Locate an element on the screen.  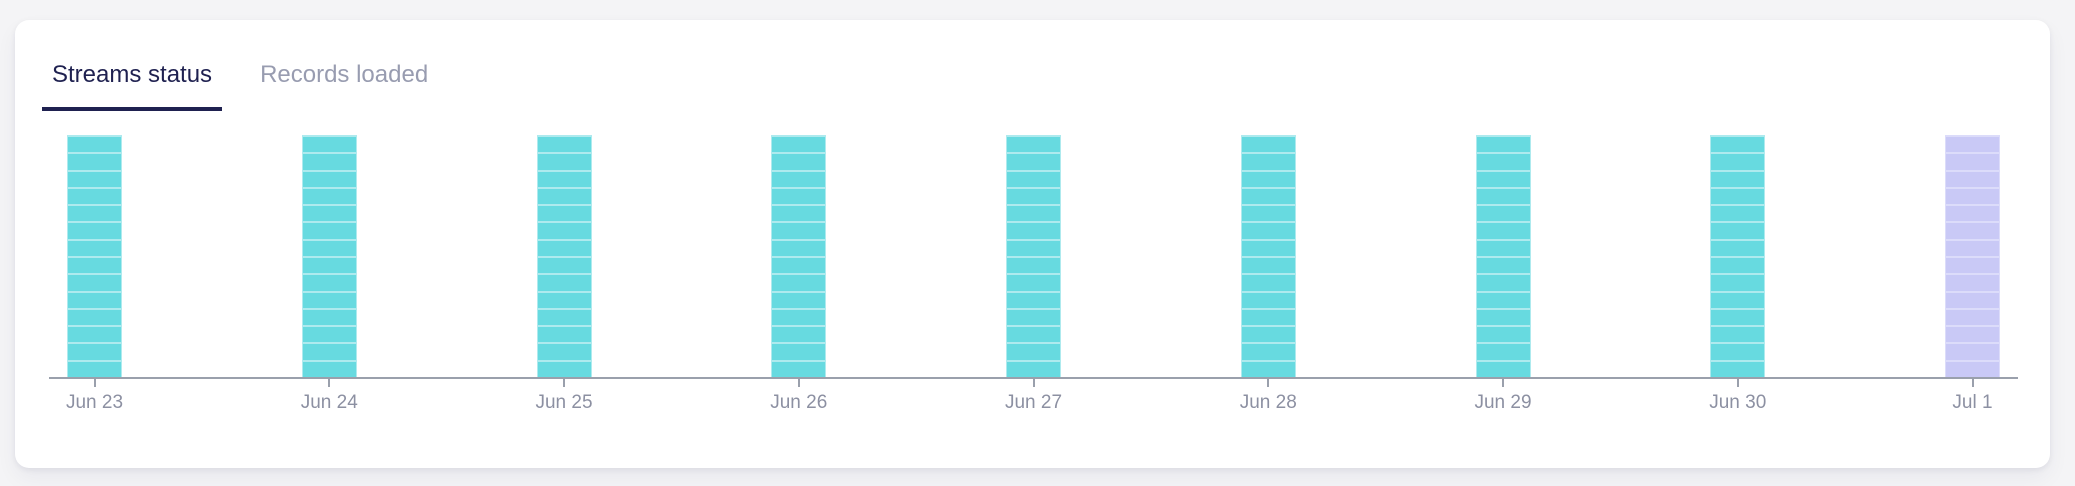
x-axis-label-slot: Jun 29 is located at coordinates (1503, 396).